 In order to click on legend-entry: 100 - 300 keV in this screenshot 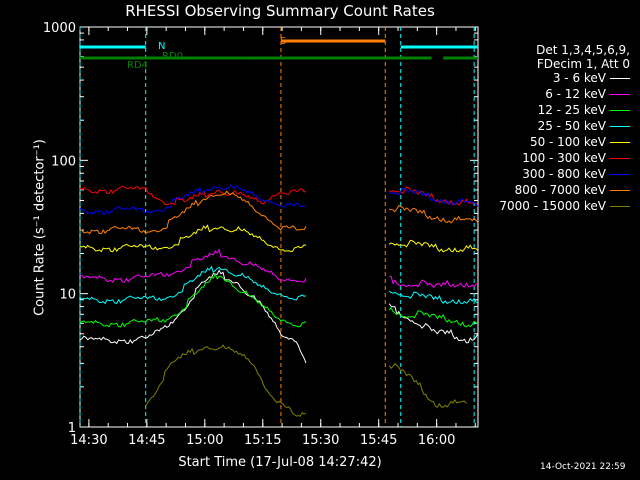, I will do `click(576, 158)`.